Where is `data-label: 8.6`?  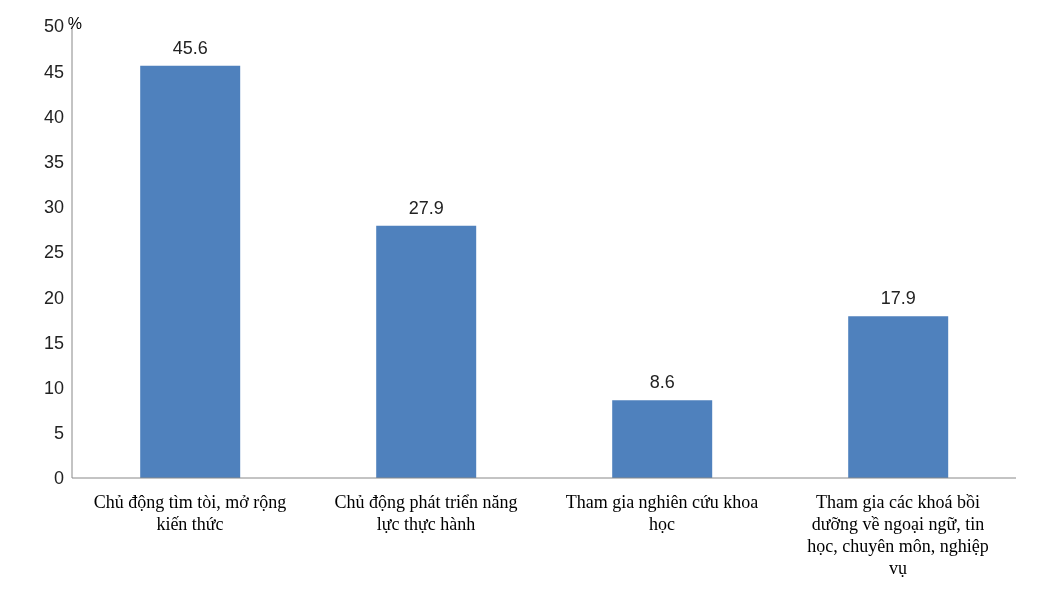 data-label: 8.6 is located at coordinates (662, 382).